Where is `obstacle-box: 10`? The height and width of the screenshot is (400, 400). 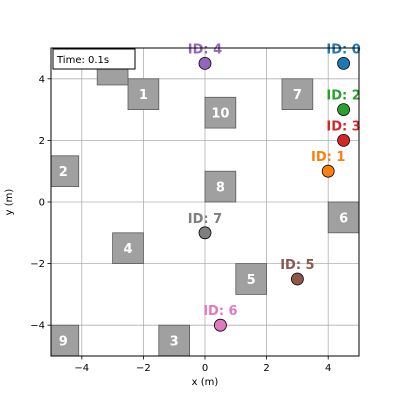 obstacle-box: 10 is located at coordinates (220, 112).